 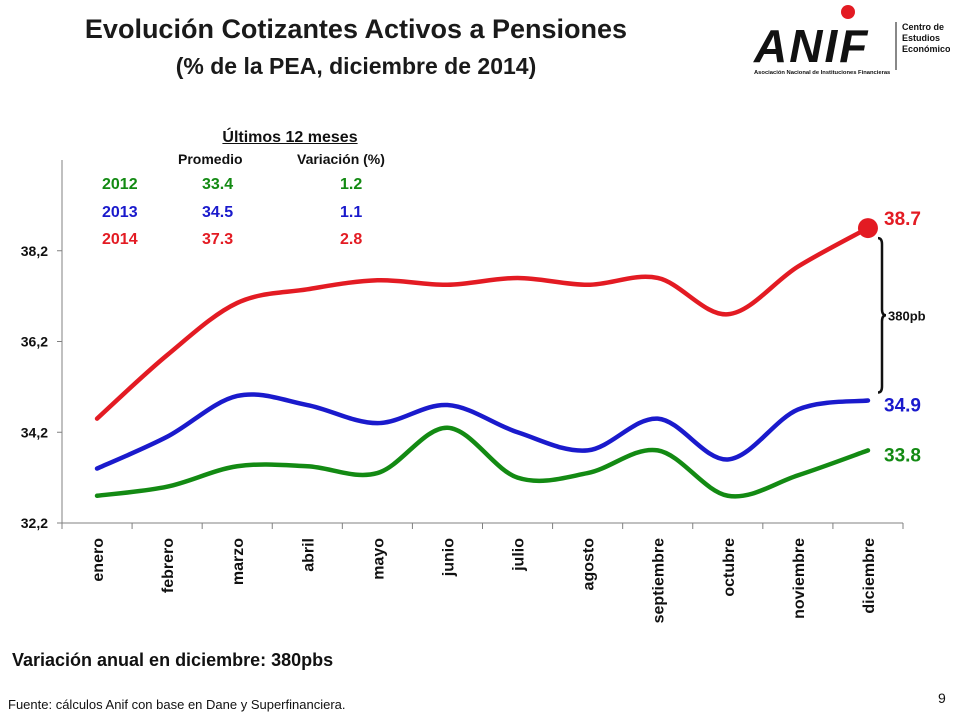 What do you see at coordinates (168, 565) in the screenshot?
I see `x-tick-label: febrero` at bounding box center [168, 565].